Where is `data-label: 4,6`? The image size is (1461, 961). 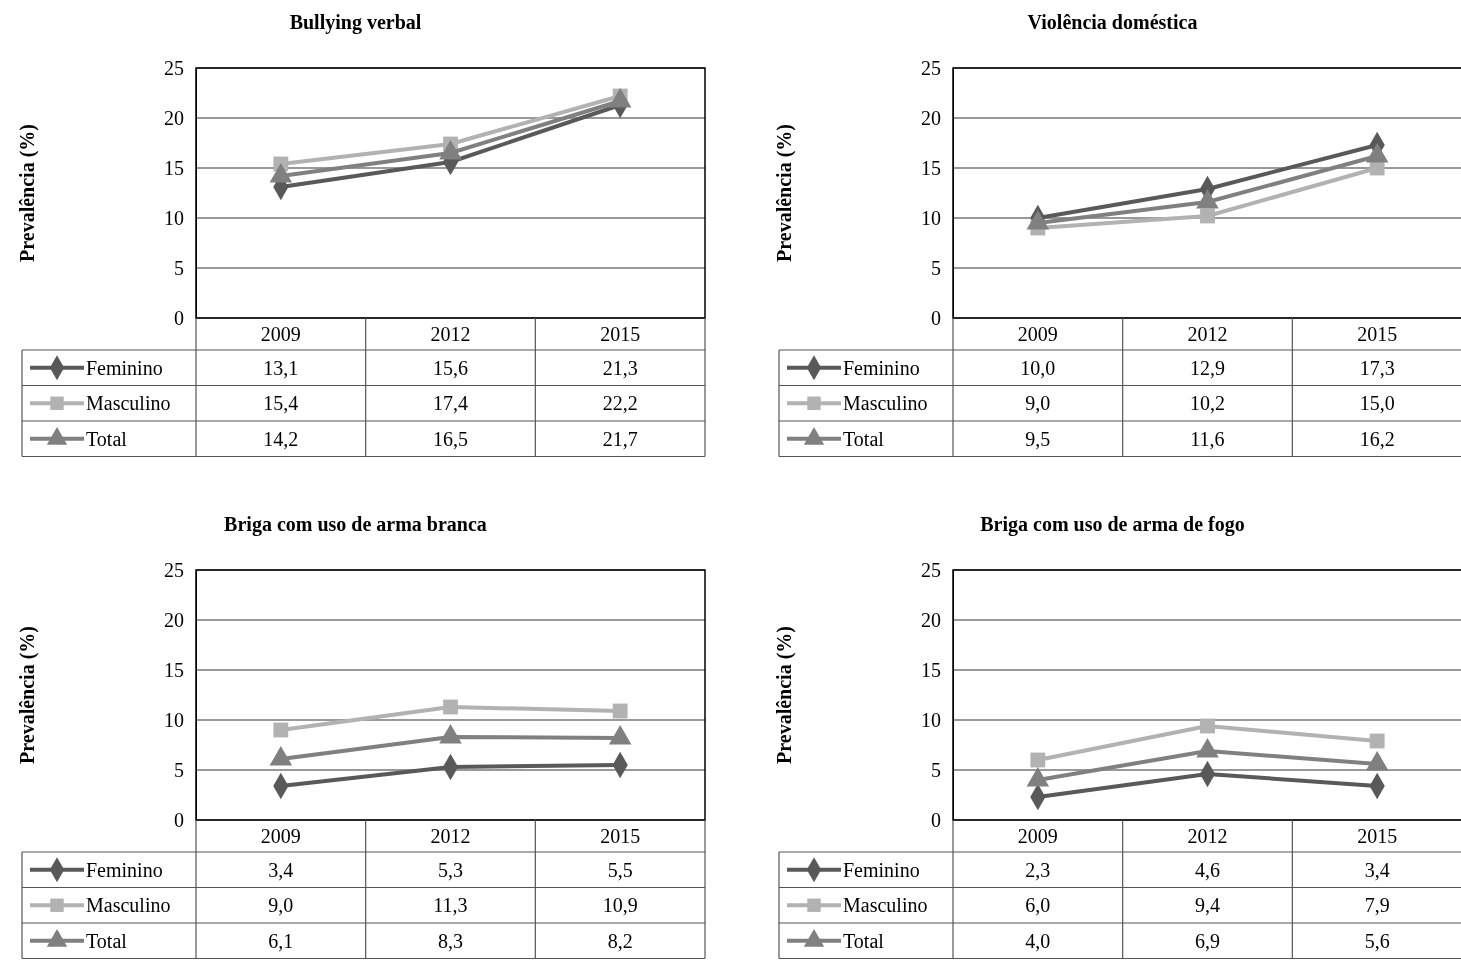 data-label: 4,6 is located at coordinates (1207, 869).